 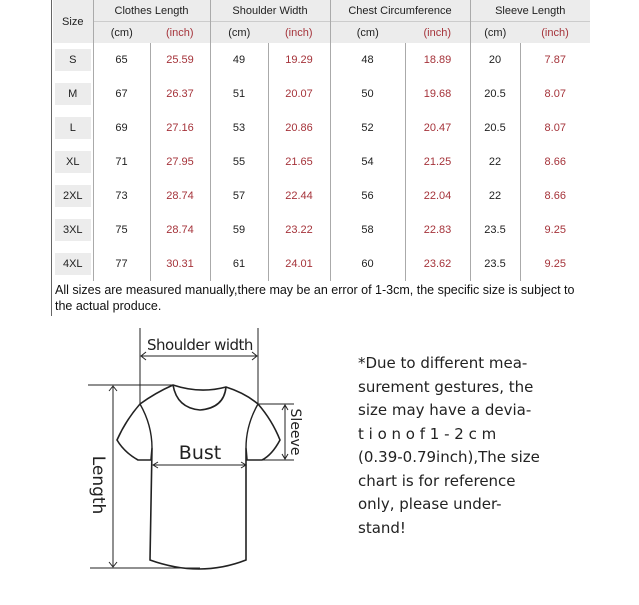 I want to click on table-row: XL 71 27.95 55 21.65 54 21.25 22 8.66, so click(x=322, y=162).